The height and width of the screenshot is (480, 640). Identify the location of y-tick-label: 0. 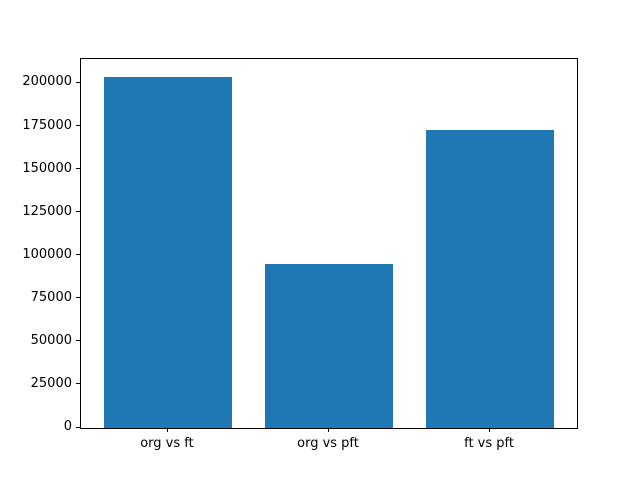
(67, 426).